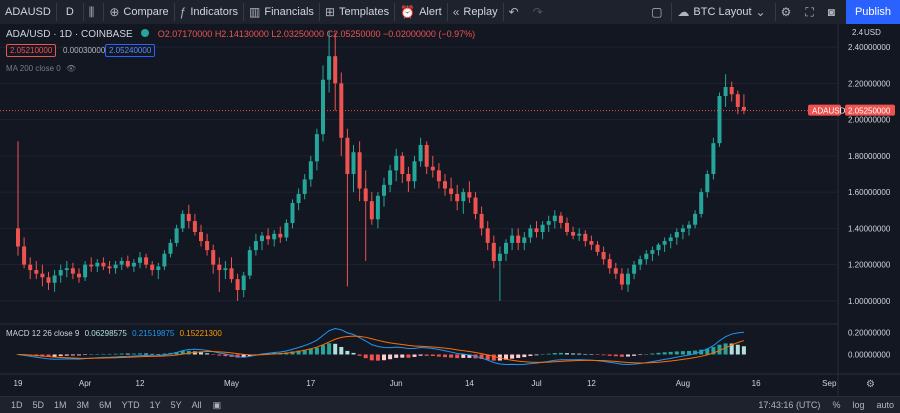  I want to click on indicators-label: Indicators, so click(214, 12).